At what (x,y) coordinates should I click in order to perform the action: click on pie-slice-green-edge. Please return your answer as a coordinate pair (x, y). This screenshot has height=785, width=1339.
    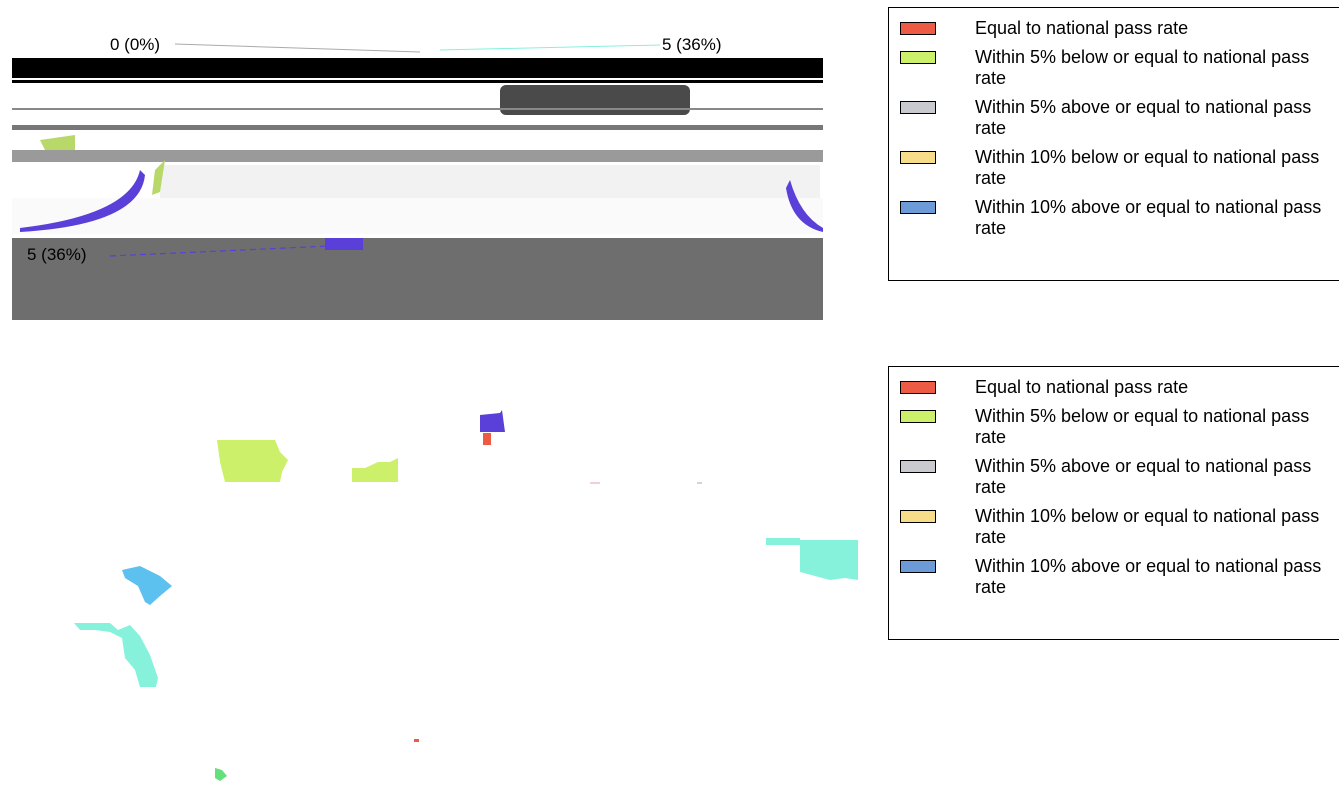
    Looking at the image, I should click on (158, 177).